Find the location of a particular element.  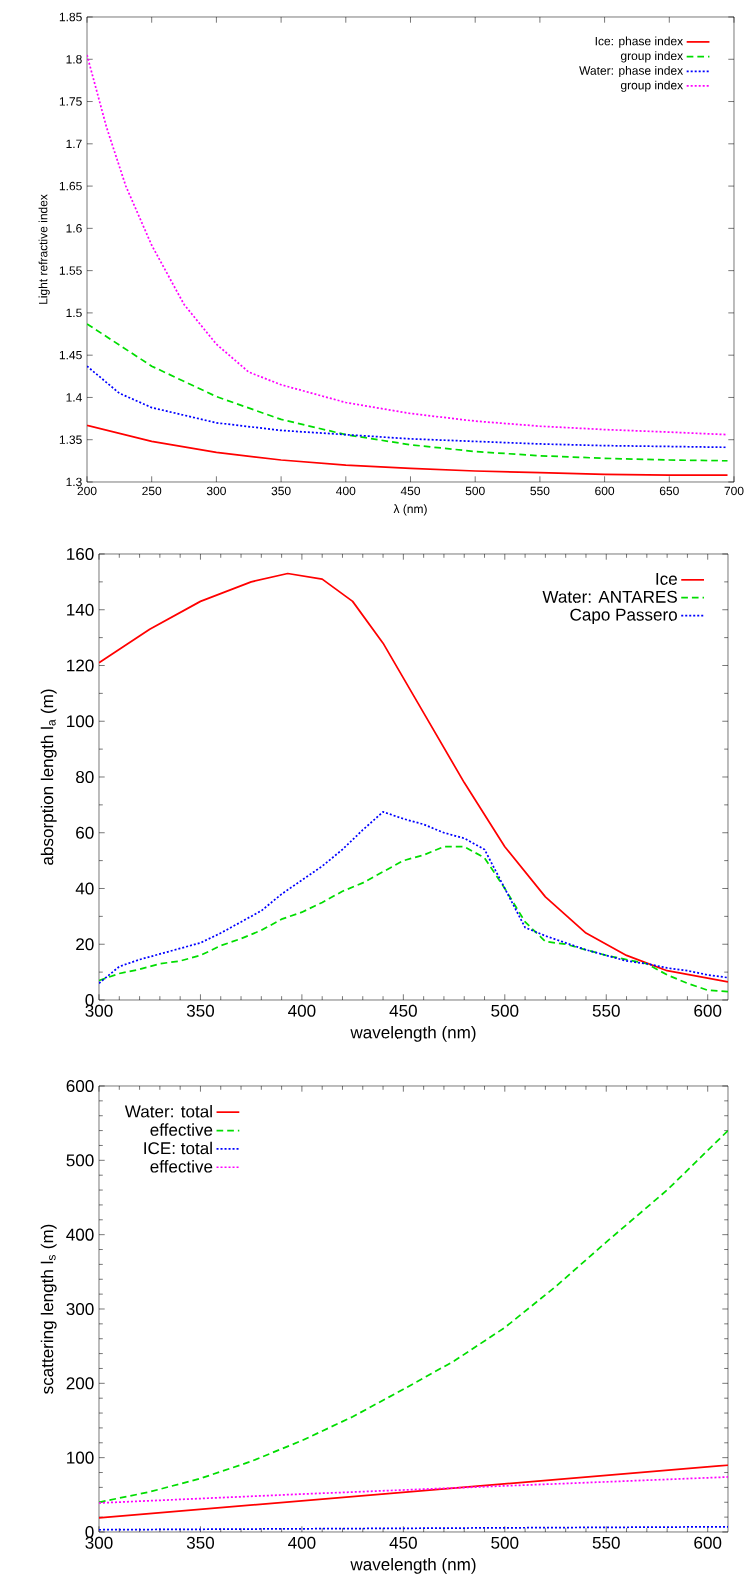

y-tick-label: 1.8 is located at coordinates (74, 59).